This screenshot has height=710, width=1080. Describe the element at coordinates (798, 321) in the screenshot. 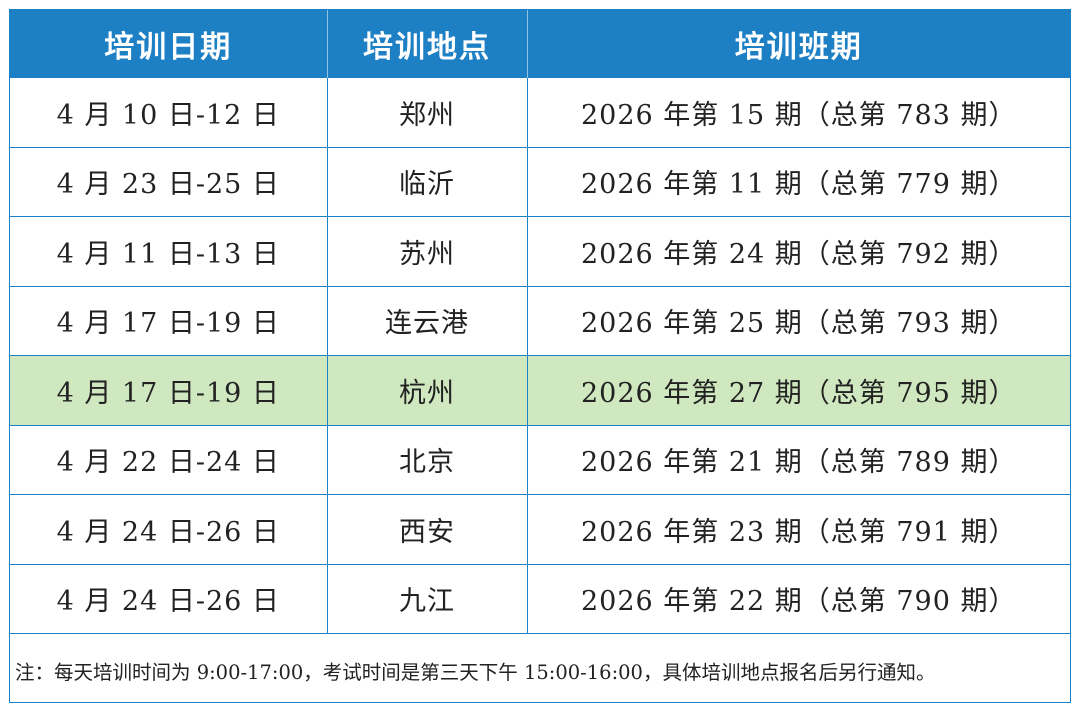

I see `cell-session: 2026 年第 25 期（总第 793 期）` at that location.